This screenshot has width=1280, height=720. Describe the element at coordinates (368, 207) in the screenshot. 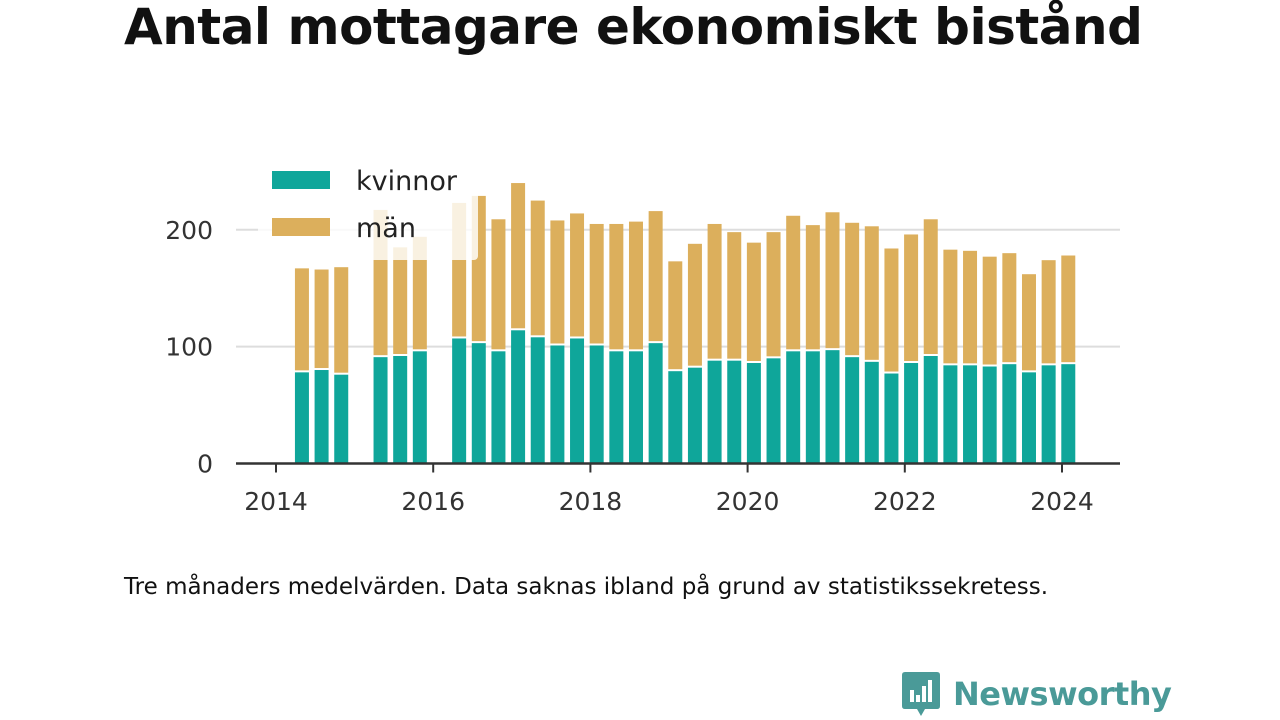

I see `legend: kvinnor män` at that location.